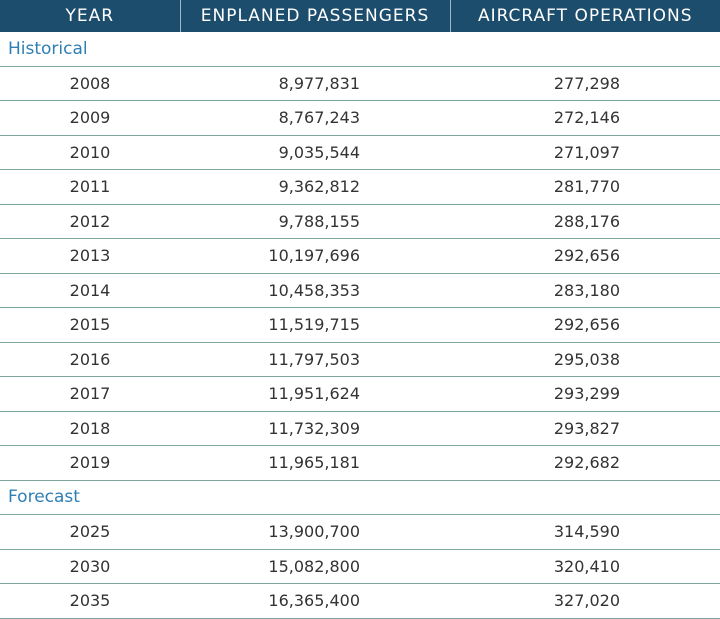  Describe the element at coordinates (90, 256) in the screenshot. I see `data-cell: 2013` at that location.